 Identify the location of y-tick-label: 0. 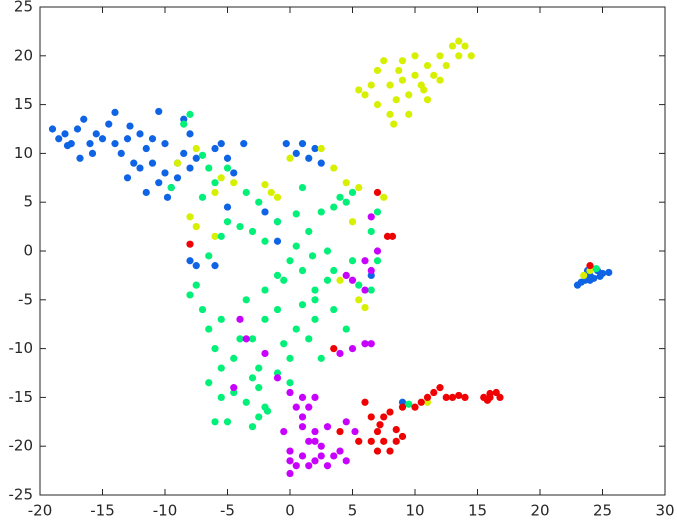
(28, 251).